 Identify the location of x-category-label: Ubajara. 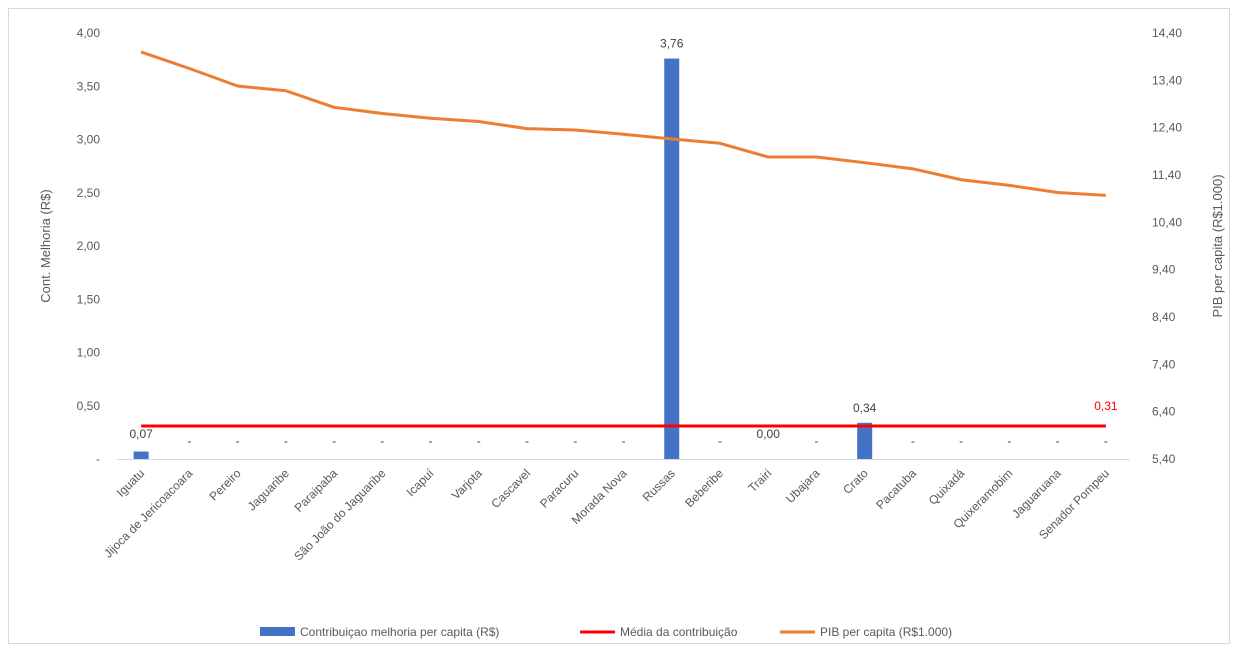
(803, 486).